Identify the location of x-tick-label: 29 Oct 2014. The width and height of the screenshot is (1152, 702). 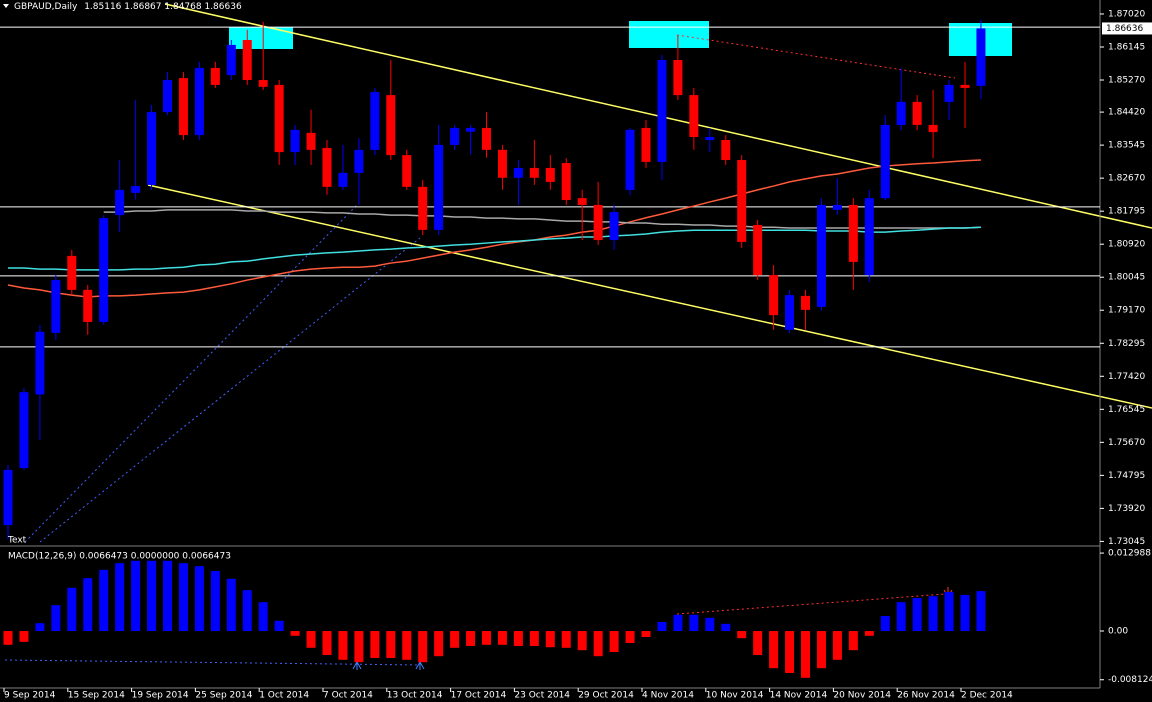
(606, 696).